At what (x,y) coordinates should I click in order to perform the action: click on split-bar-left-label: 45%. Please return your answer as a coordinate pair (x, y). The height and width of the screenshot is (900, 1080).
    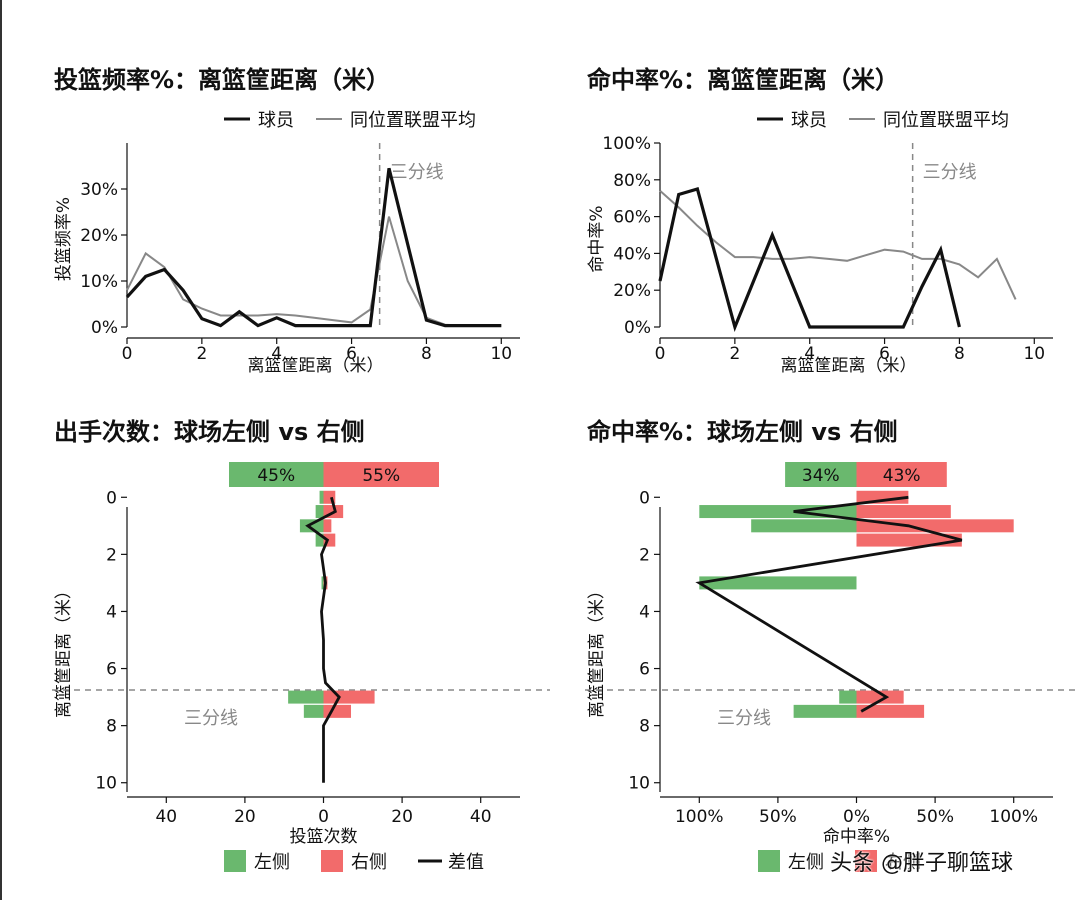
    Looking at the image, I should click on (276, 476).